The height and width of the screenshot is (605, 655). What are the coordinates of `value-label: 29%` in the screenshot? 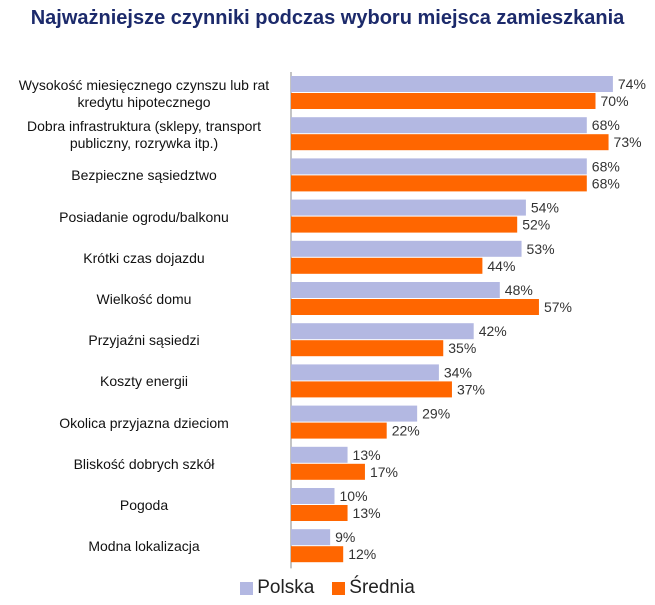 It's located at (436, 414).